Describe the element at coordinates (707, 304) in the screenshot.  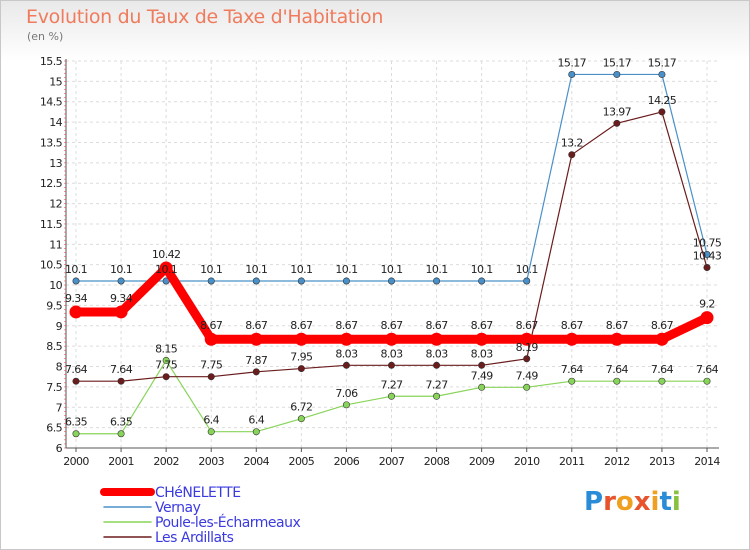
I see `data-label: 9.2` at that location.